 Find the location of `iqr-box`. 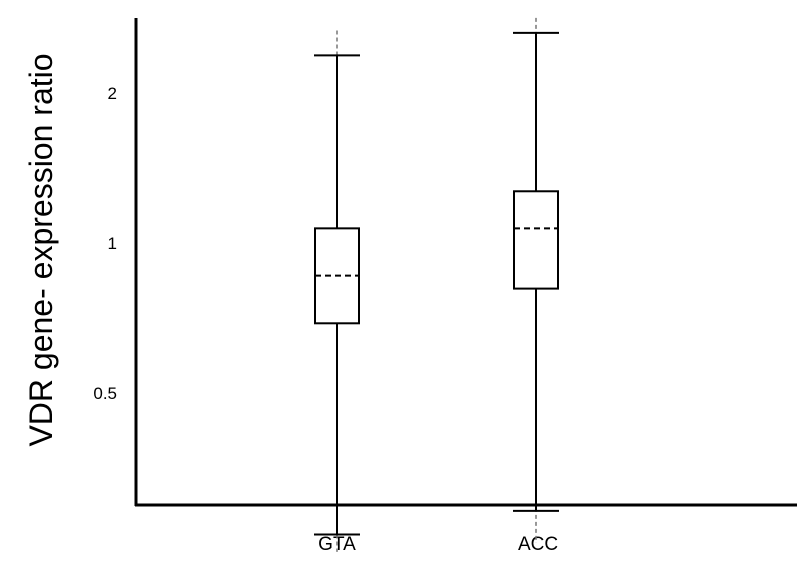

iqr-box is located at coordinates (536, 240).